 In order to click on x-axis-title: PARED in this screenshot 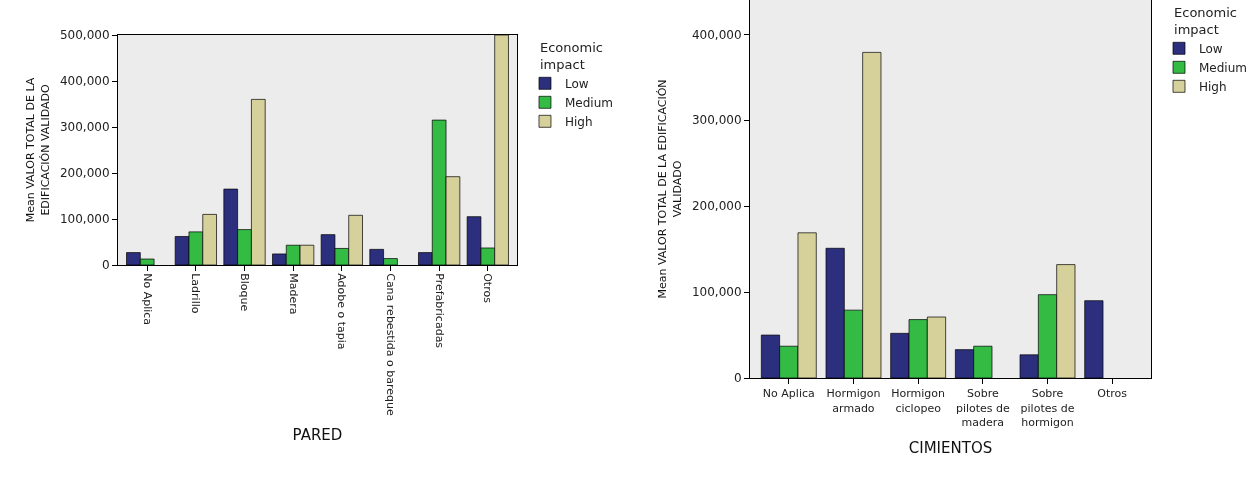, I will do `click(317, 434)`.